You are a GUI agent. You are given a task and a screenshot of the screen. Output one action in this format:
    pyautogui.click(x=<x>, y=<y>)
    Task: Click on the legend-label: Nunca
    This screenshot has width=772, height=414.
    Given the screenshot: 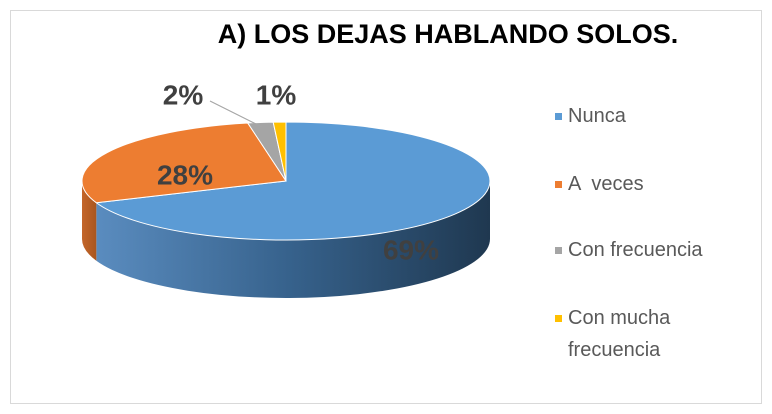 What is the action you would take?
    pyautogui.click(x=597, y=116)
    